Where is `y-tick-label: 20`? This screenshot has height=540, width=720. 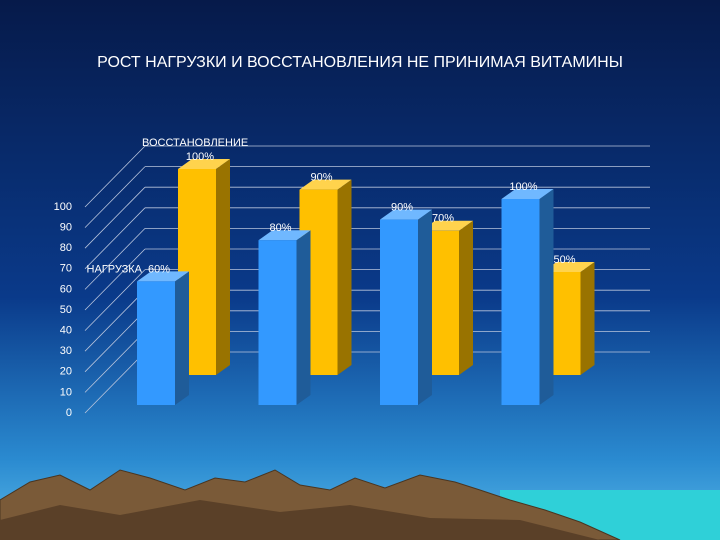
y-tick-label: 20 is located at coordinates (66, 372).